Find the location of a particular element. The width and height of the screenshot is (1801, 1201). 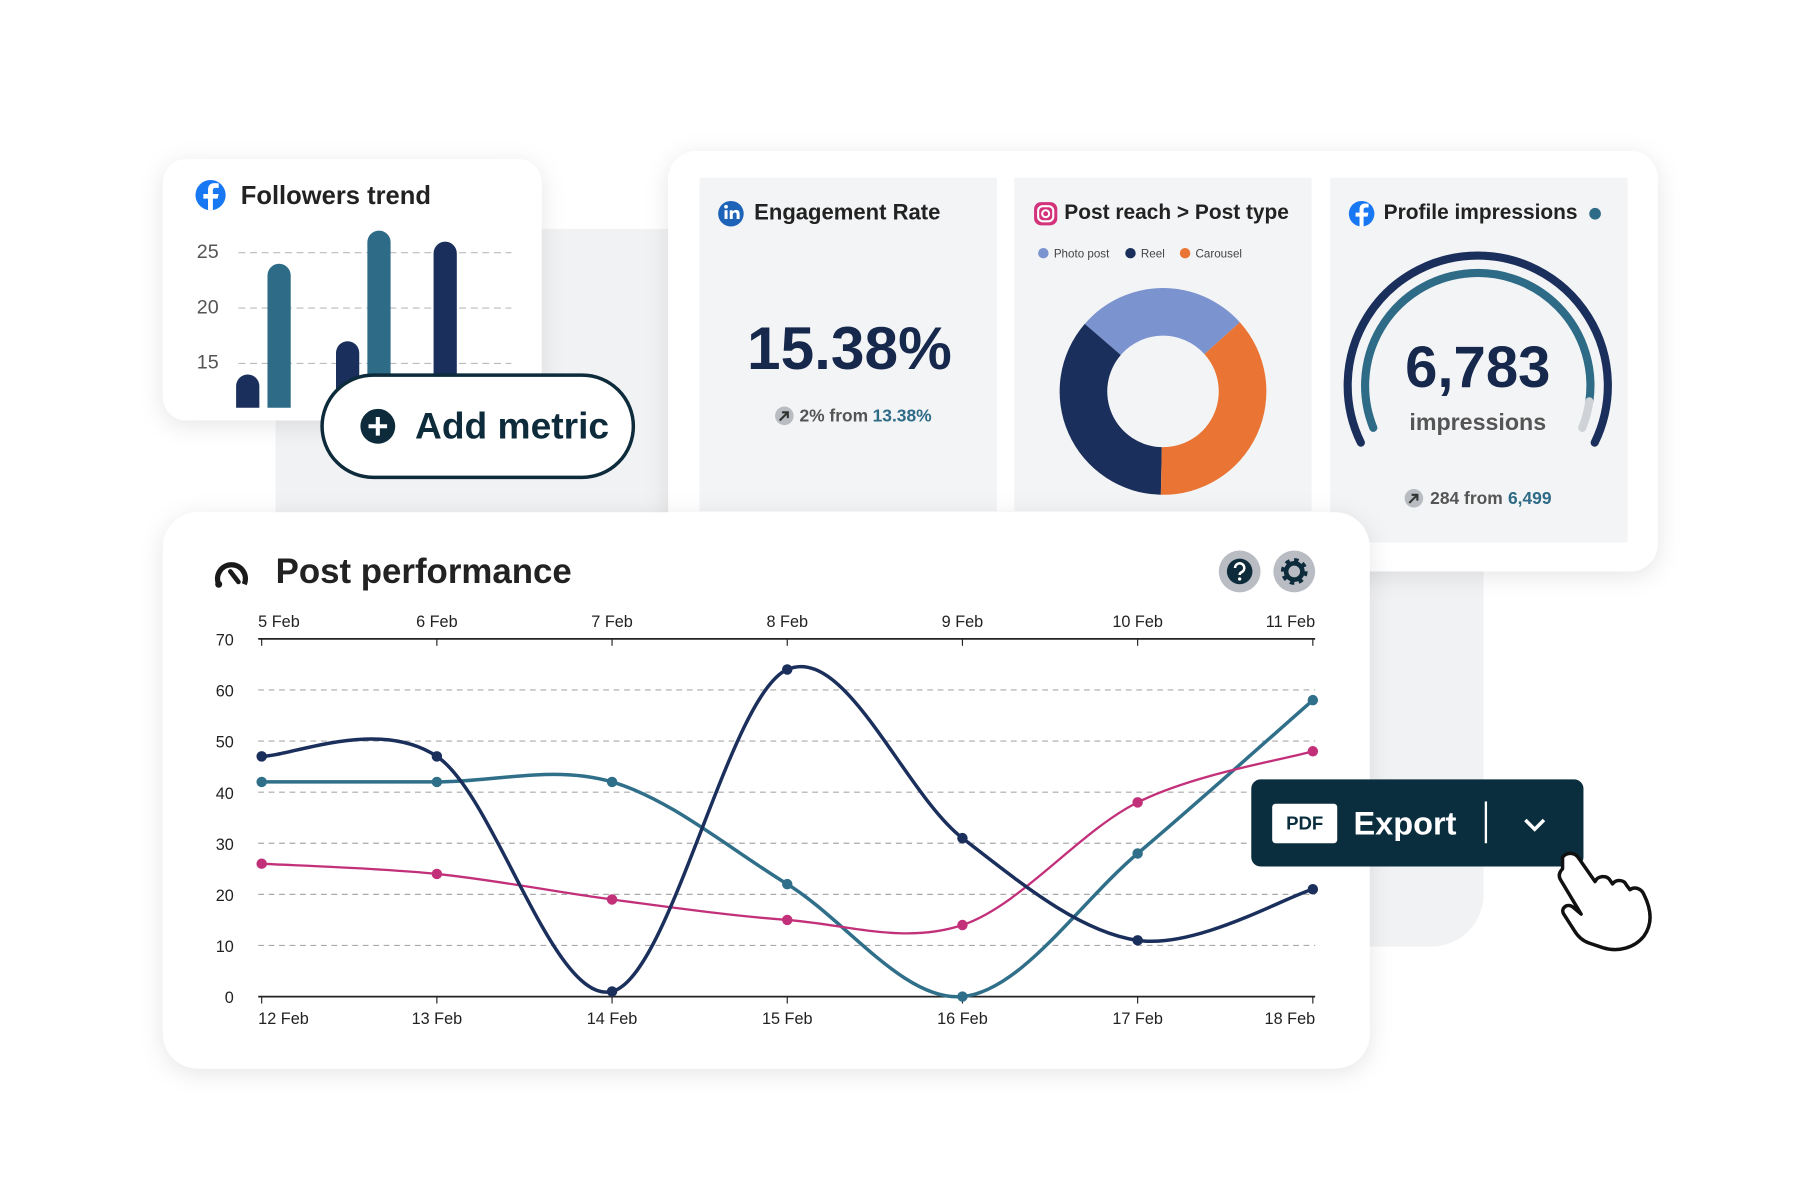

x-tick-label: 16 Feb is located at coordinates (962, 1019).